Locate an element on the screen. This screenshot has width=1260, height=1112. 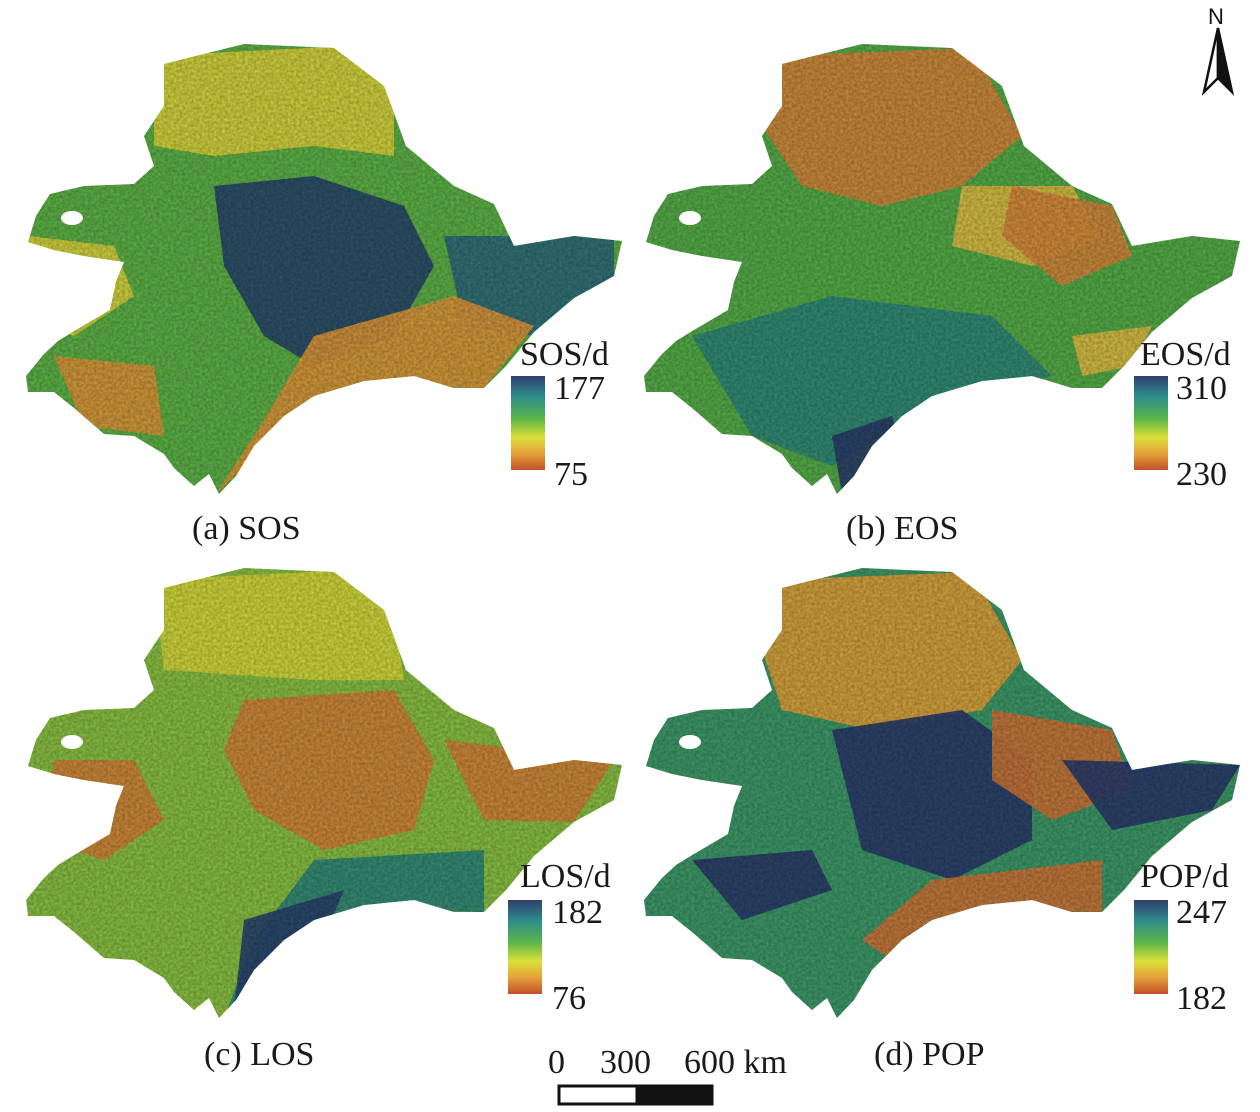
scale-bar is located at coordinates (635, 1095).